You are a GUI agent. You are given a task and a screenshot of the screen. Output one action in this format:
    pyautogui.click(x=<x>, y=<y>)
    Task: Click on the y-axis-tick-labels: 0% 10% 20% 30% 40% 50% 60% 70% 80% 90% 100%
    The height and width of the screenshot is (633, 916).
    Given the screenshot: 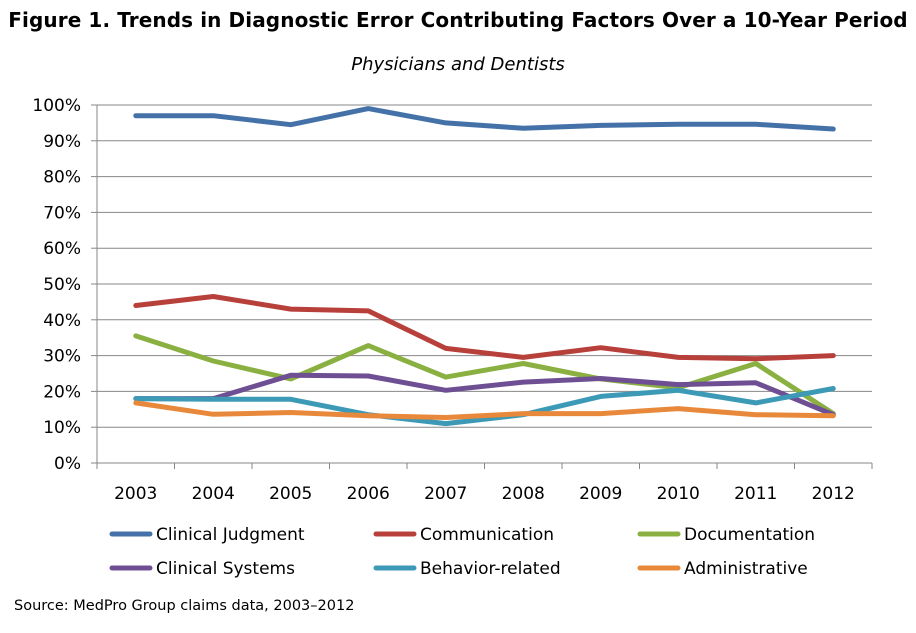 What is the action you would take?
    pyautogui.click(x=56, y=285)
    